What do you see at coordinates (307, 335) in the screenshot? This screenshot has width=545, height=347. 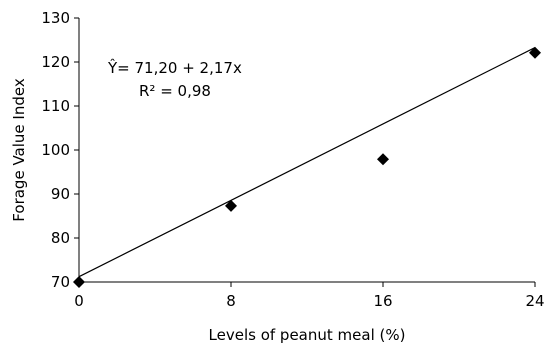 I see `x-axis-title: Levels of peanut meal (%)` at bounding box center [307, 335].